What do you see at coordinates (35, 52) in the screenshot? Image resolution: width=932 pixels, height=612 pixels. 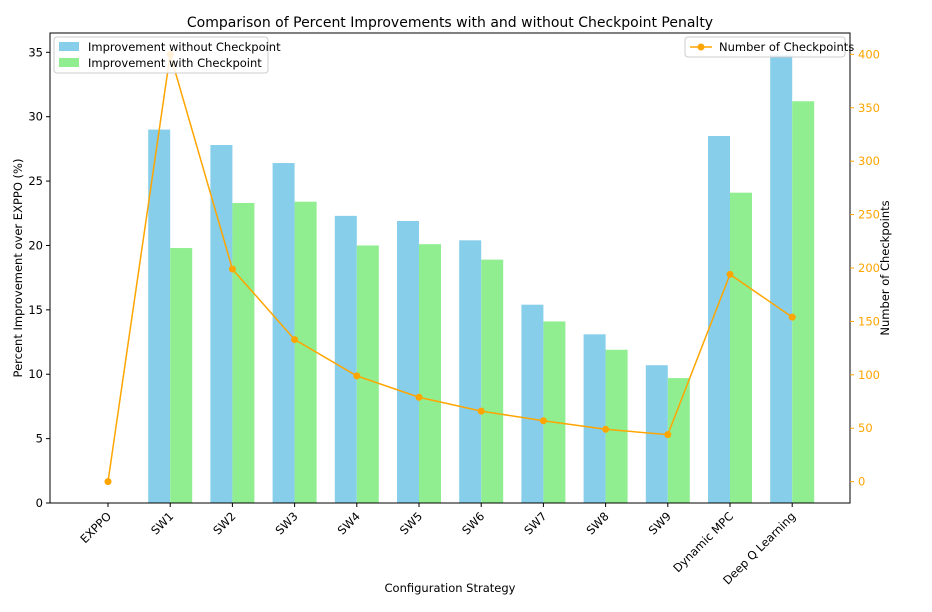 I see `y-left-tick-label-35: 35` at bounding box center [35, 52].